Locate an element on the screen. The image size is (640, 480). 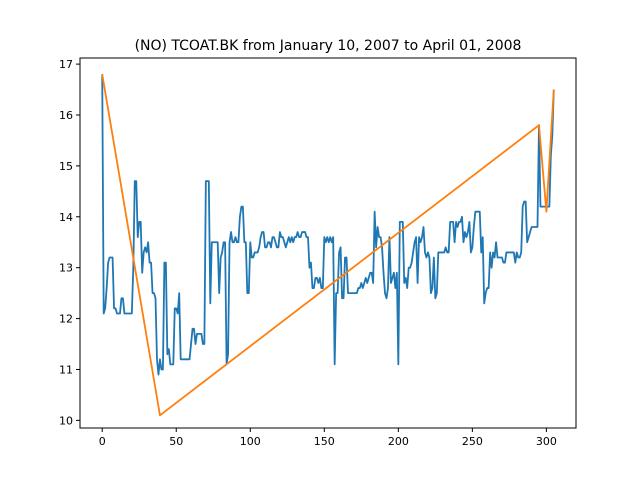
y-tick-label: 10 is located at coordinates (66, 420).